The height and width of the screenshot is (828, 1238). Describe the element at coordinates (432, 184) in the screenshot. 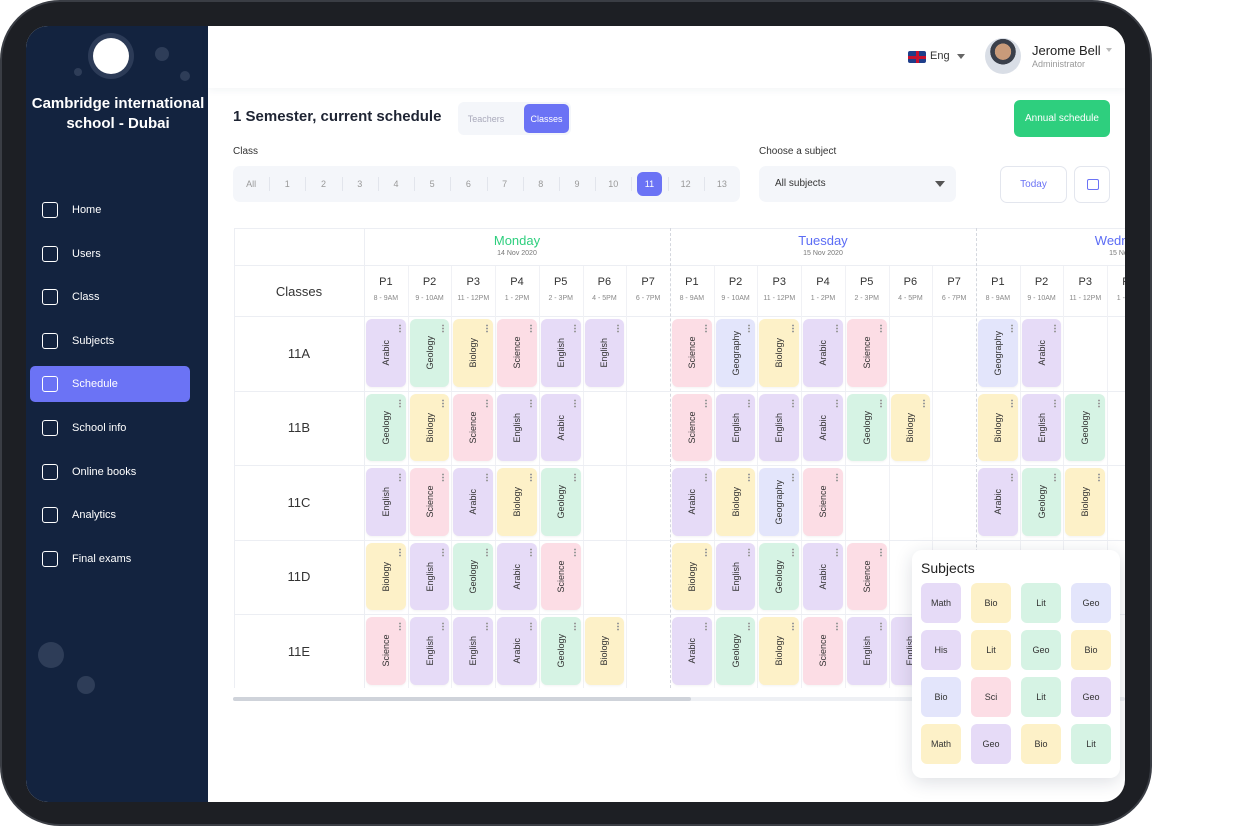

I see `class-option: 5` at that location.